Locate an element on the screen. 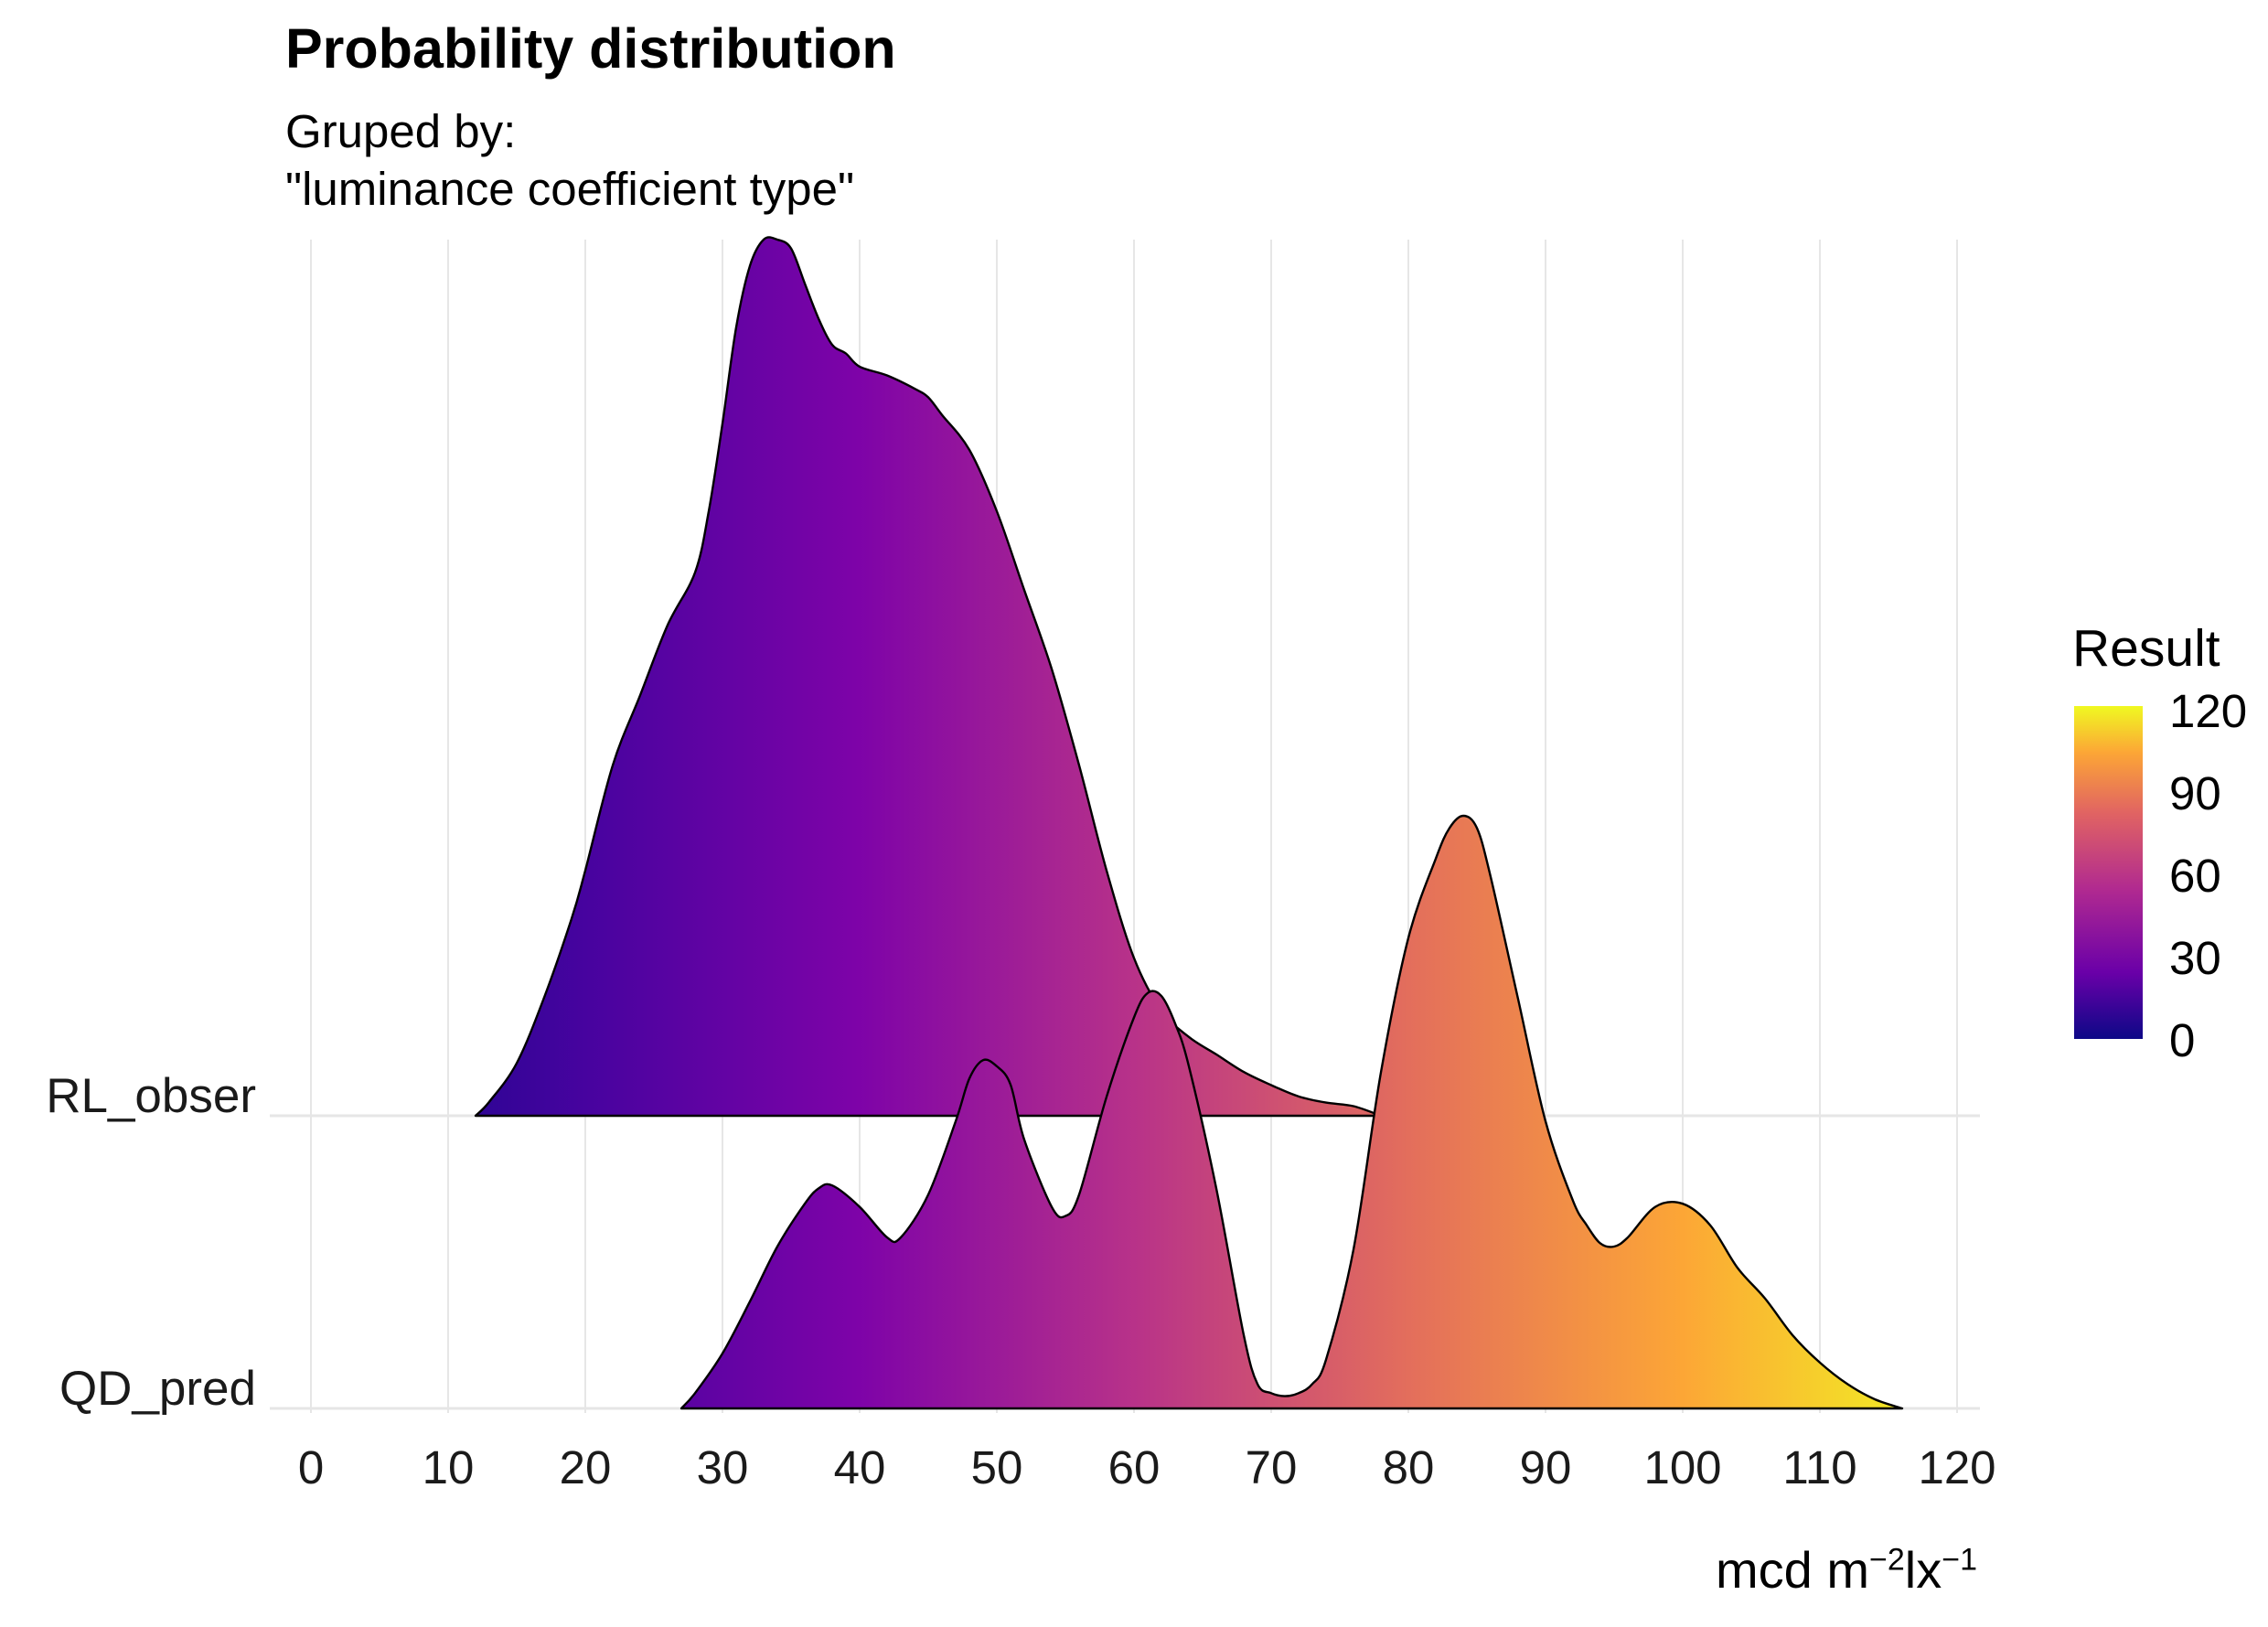 This screenshot has height=1627, width=2268. x-tick-label-10: 10 is located at coordinates (449, 1467).